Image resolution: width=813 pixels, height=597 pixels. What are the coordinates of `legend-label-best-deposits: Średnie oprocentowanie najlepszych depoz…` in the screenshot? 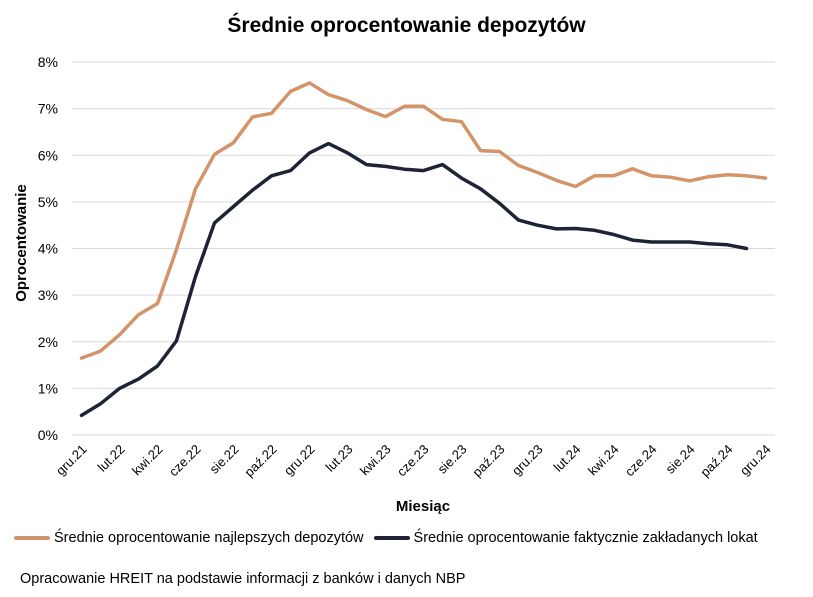 It's located at (209, 538).